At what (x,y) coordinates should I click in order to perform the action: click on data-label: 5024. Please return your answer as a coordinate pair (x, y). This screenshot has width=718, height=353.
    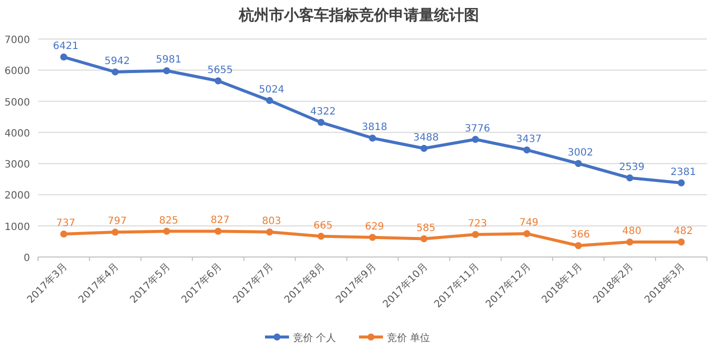
    Looking at the image, I should click on (271, 90).